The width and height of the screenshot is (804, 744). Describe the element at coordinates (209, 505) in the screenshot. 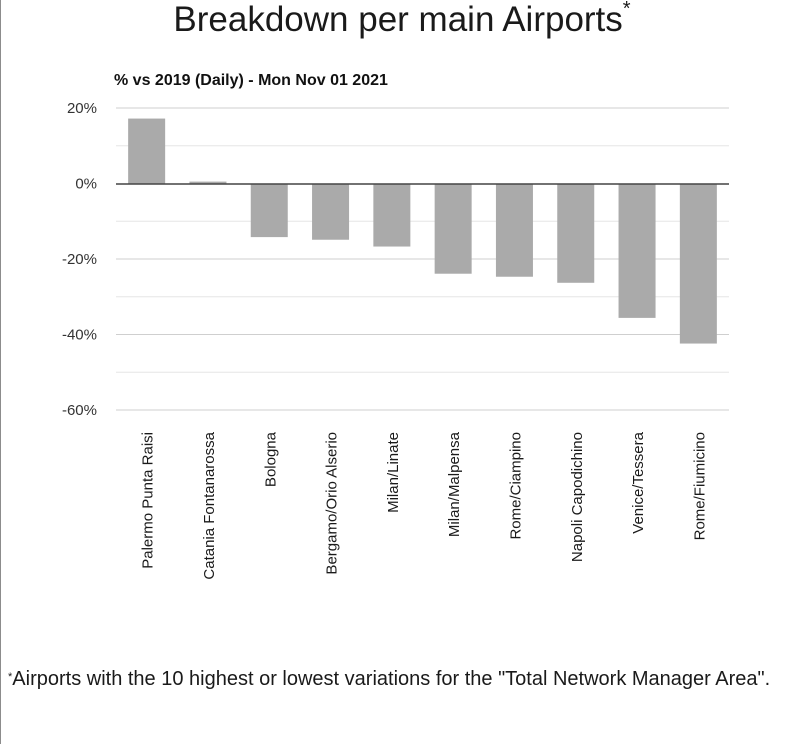

I see `x-tick-label: Catania Fontanarossa` at that location.